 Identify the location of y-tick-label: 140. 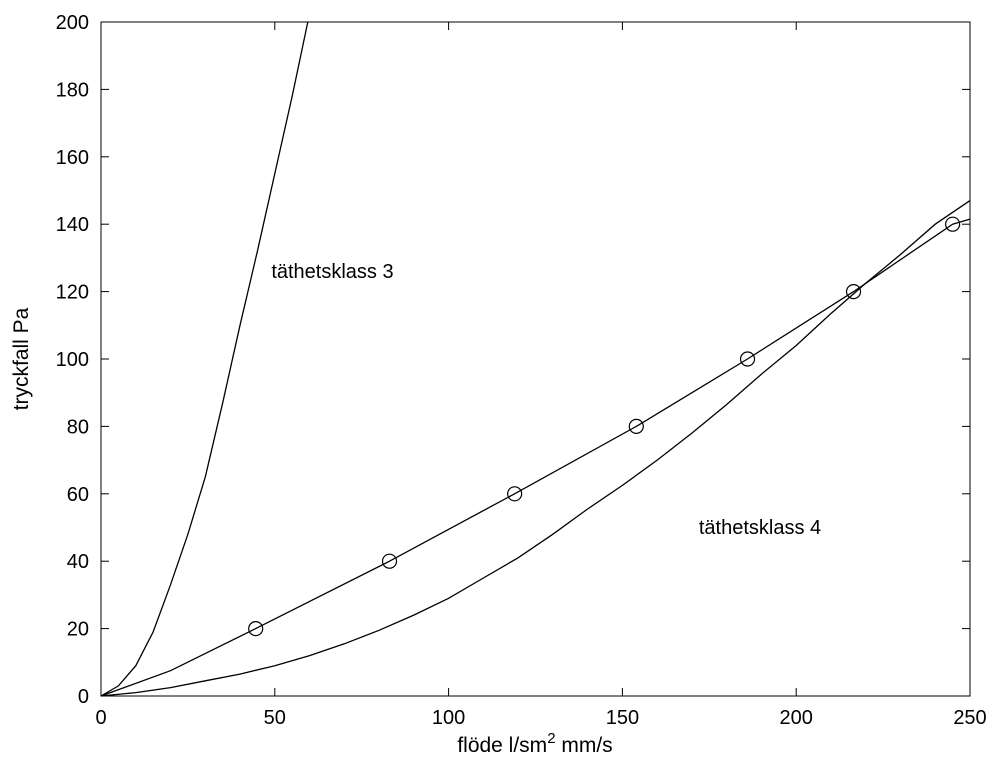
(72, 225).